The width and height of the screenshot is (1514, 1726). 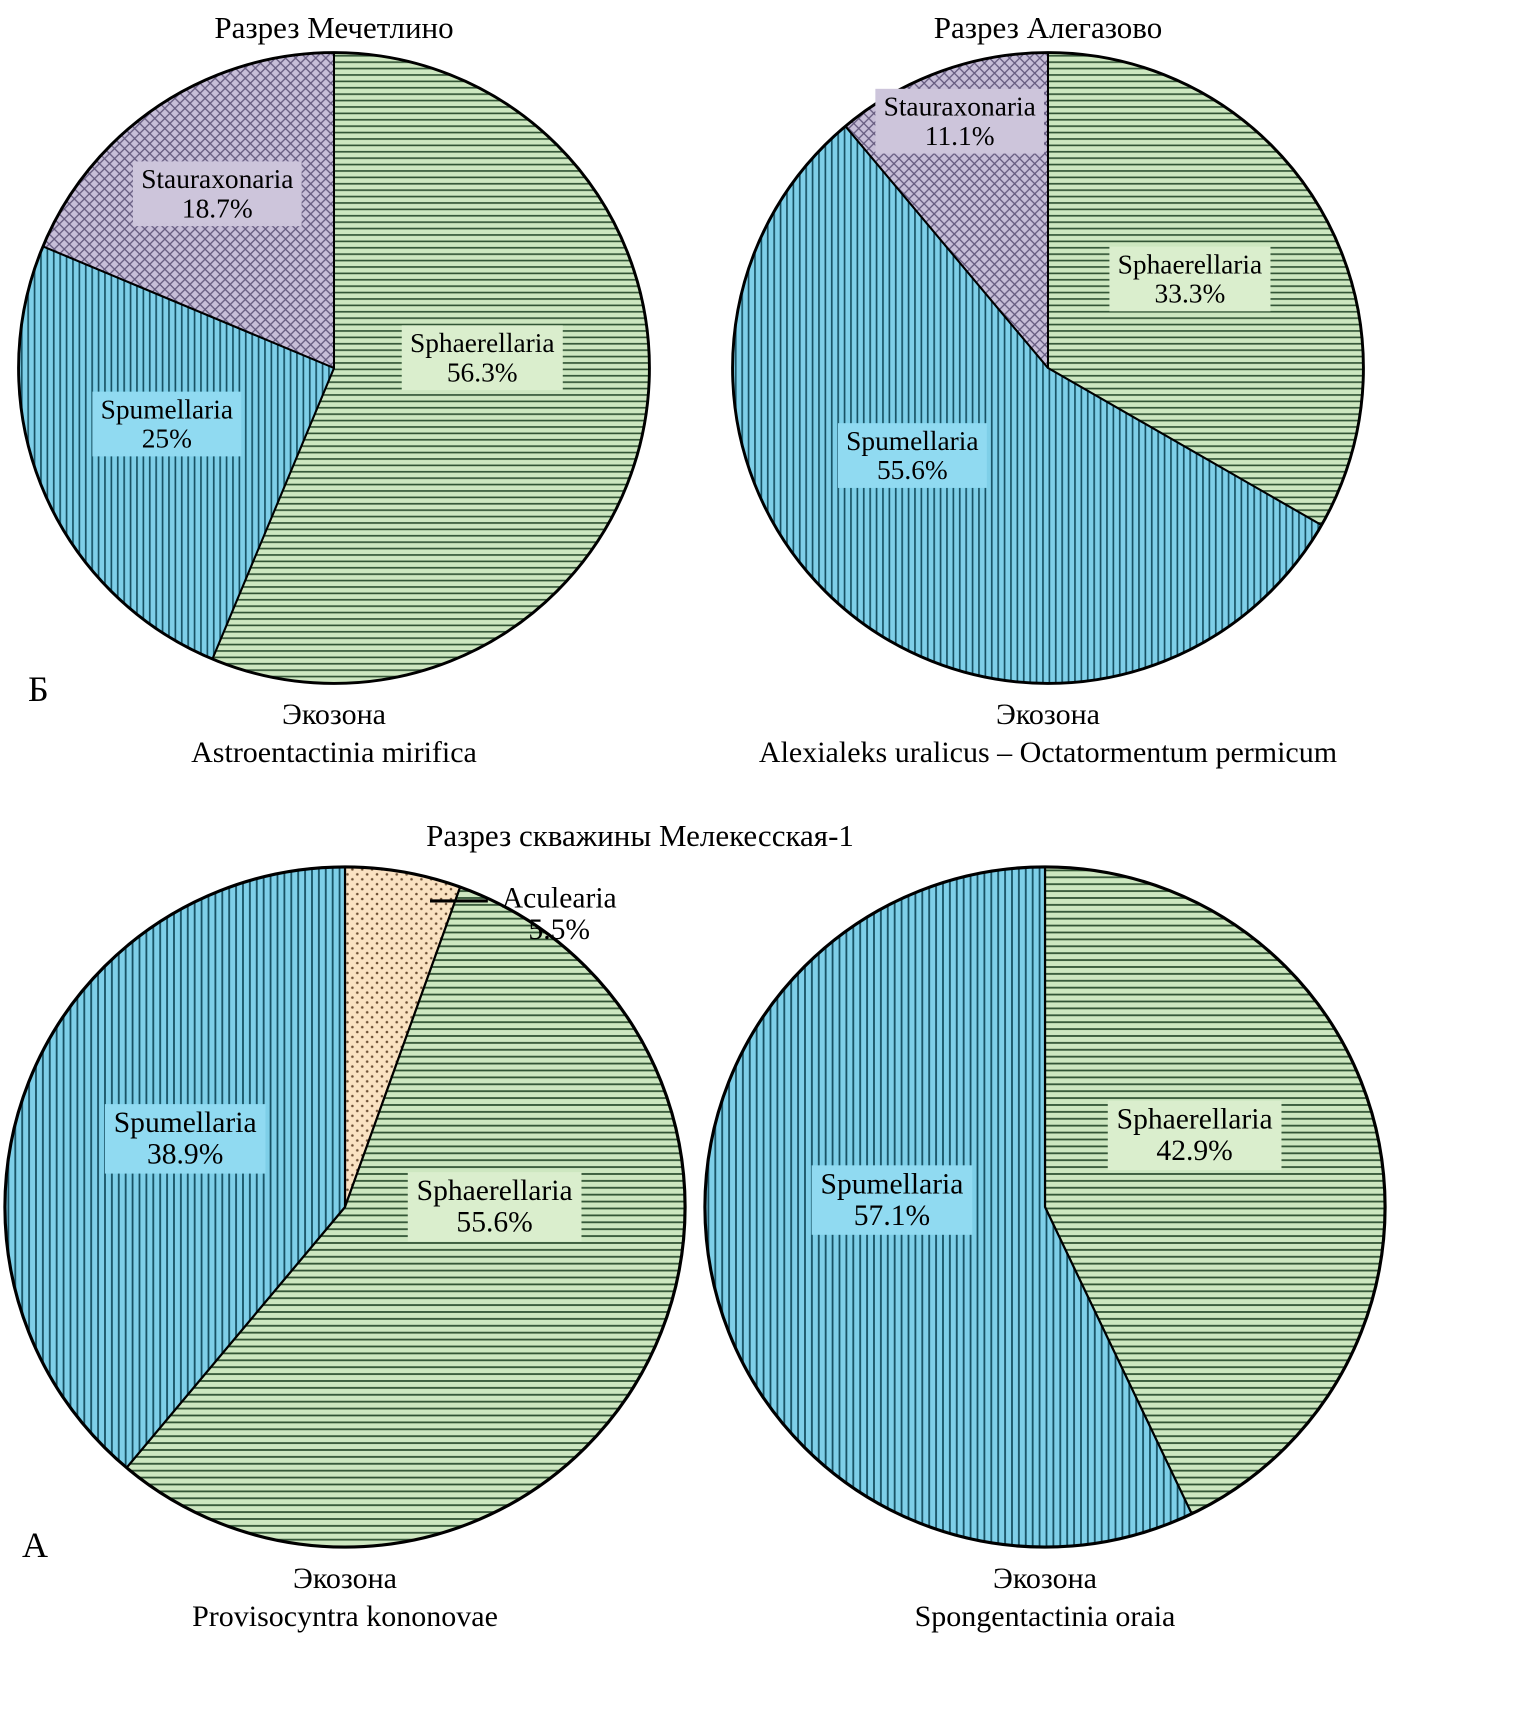 I want to click on svg-text: 42.9%, so click(x=1194, y=1151).